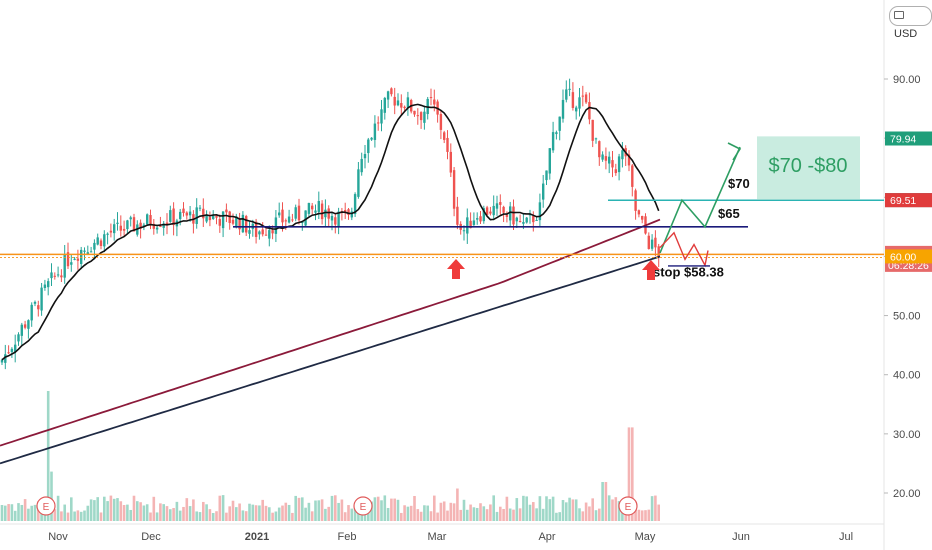 The width and height of the screenshot is (932, 550). I want to click on stop-label: stop $58.38, so click(688, 272).